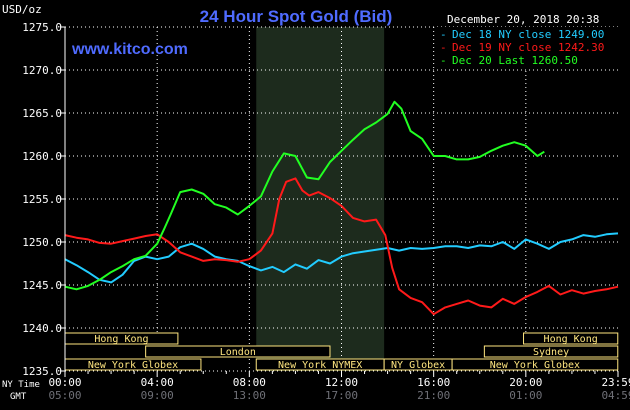 The height and width of the screenshot is (410, 630). I want to click on y-tick-label: 1255.0, so click(42, 199).